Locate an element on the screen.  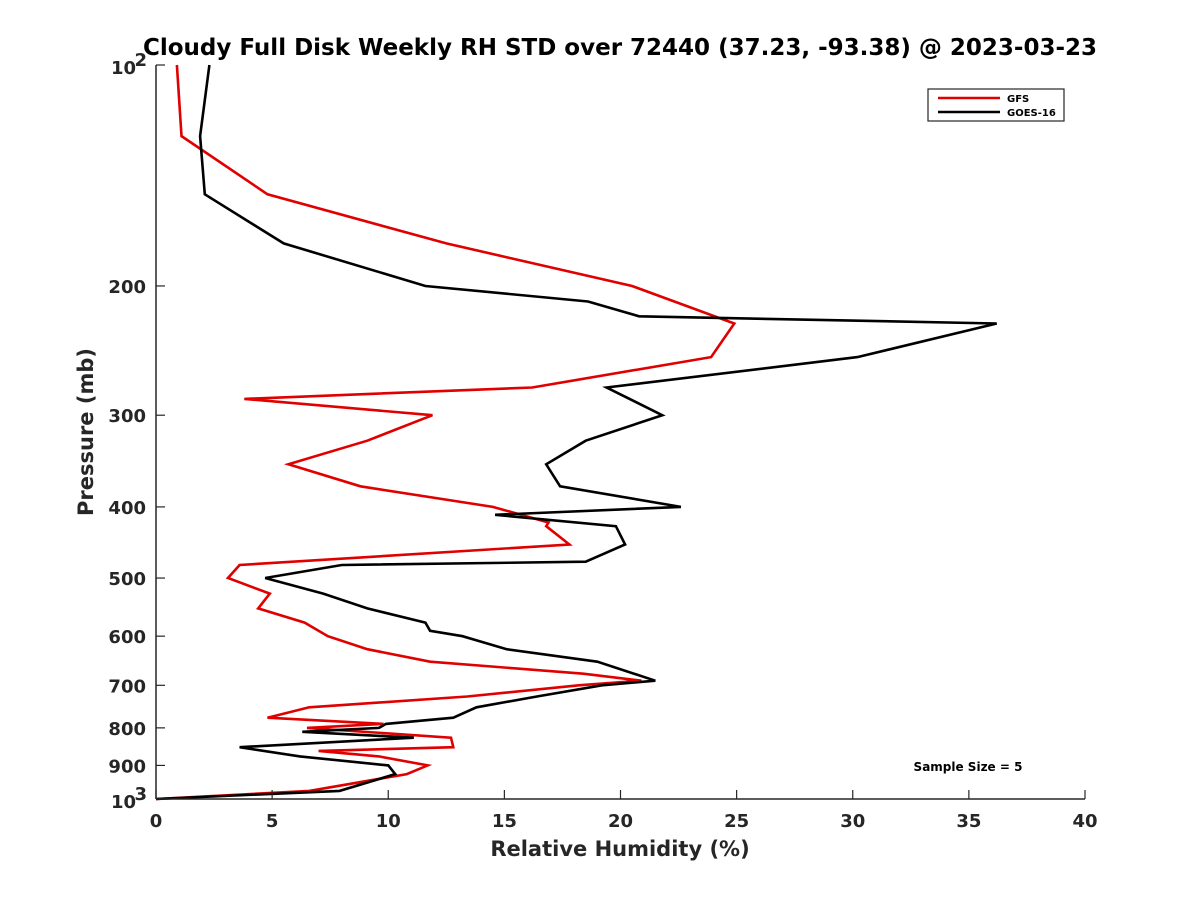
x-tick-label: 40 is located at coordinates (1084, 821).